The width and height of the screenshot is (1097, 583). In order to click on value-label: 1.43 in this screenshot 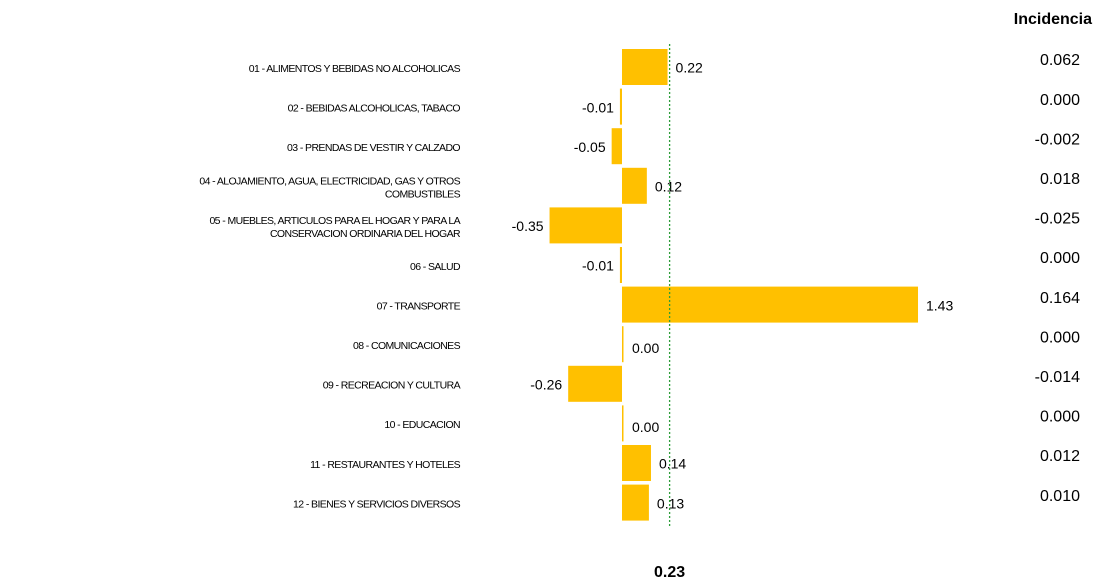, I will do `click(939, 305)`.